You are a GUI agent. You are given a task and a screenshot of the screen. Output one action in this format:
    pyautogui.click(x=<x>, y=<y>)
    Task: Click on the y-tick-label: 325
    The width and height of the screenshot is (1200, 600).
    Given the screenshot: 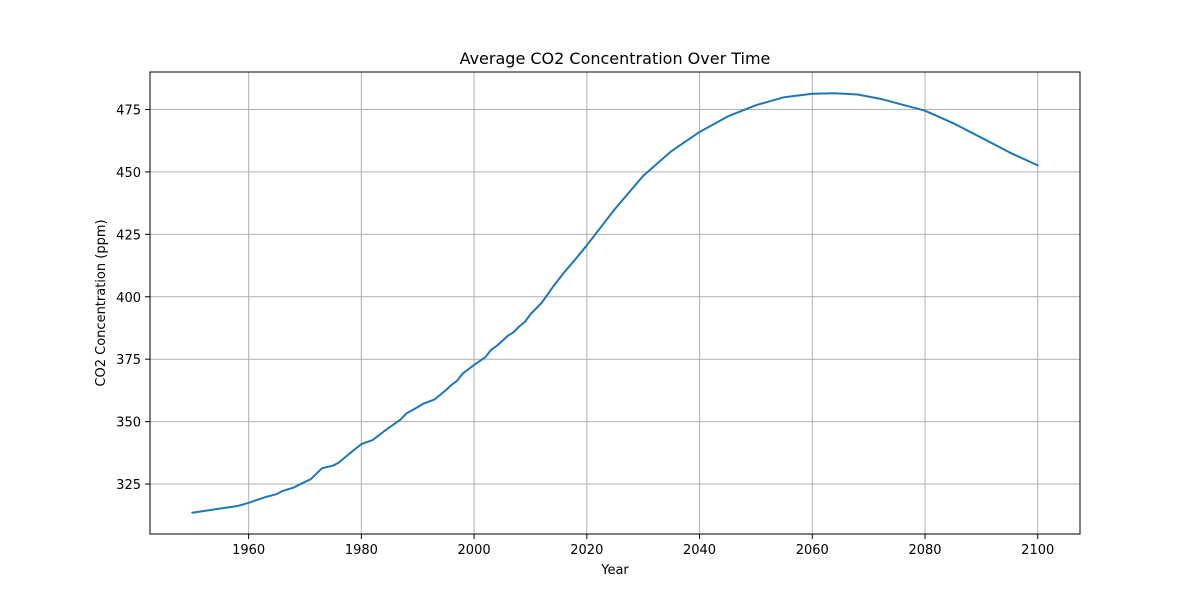 What is the action you would take?
    pyautogui.click(x=128, y=485)
    